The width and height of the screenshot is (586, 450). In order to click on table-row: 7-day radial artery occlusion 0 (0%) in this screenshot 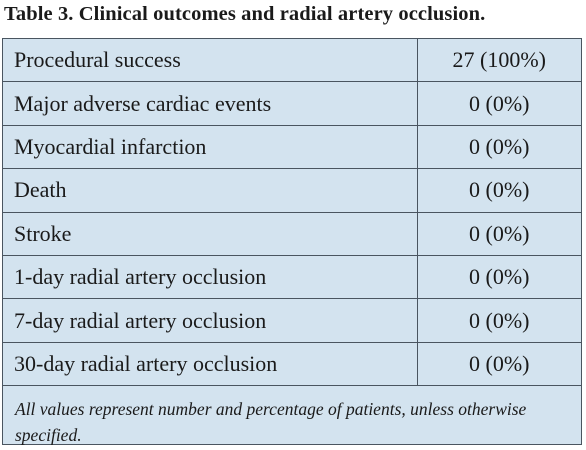, I will do `click(292, 320)`.